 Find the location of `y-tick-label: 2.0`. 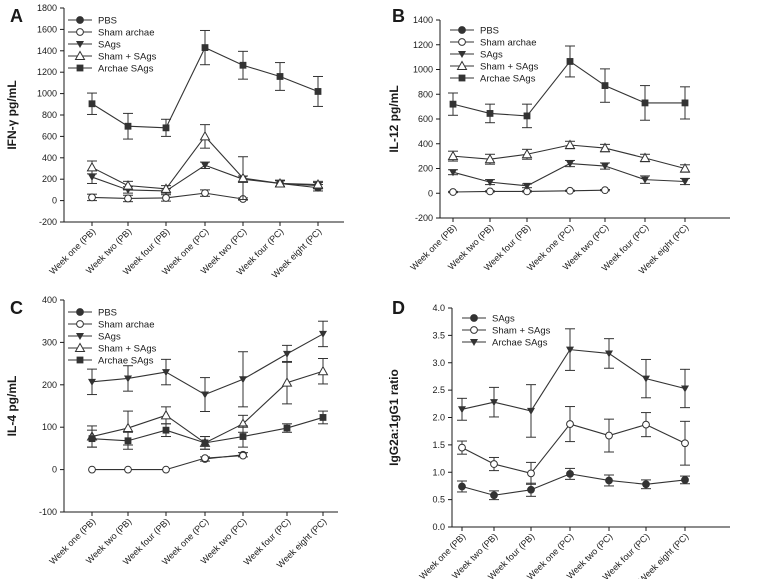

y-tick-label: 2.0 is located at coordinates (438, 418).